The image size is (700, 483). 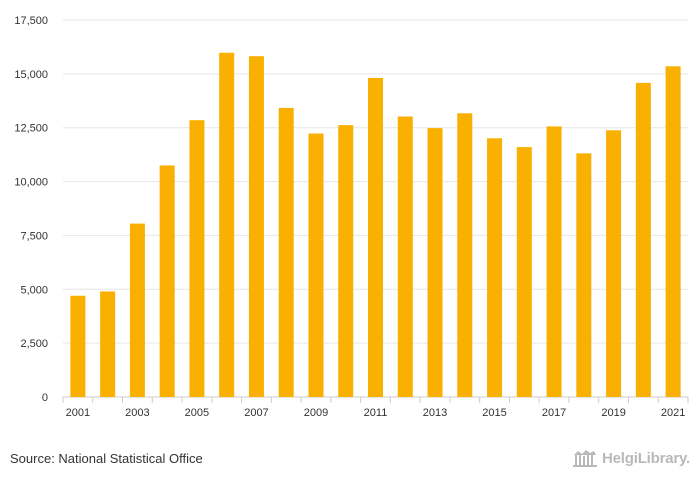 I want to click on y-tick-label: 2,500, so click(x=34, y=344).